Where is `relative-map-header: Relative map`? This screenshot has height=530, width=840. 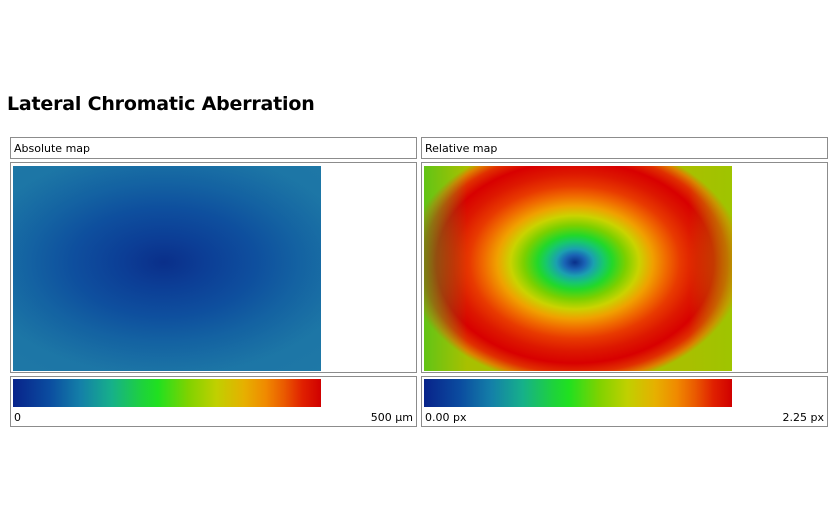
relative-map-header: Relative map is located at coordinates (624, 148).